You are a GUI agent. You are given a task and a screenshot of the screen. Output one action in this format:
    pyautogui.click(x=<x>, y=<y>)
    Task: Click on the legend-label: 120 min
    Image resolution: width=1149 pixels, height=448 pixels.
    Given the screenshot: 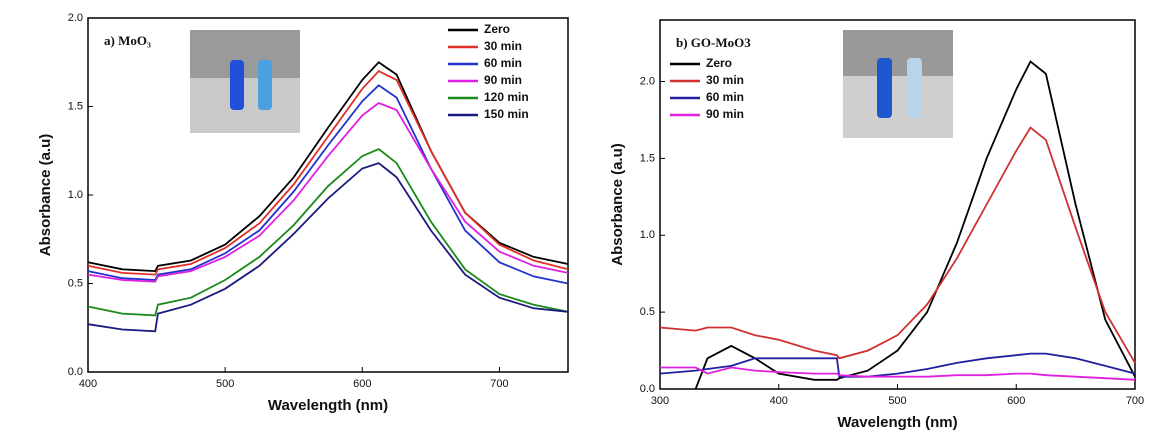 What is the action you would take?
    pyautogui.click(x=506, y=97)
    